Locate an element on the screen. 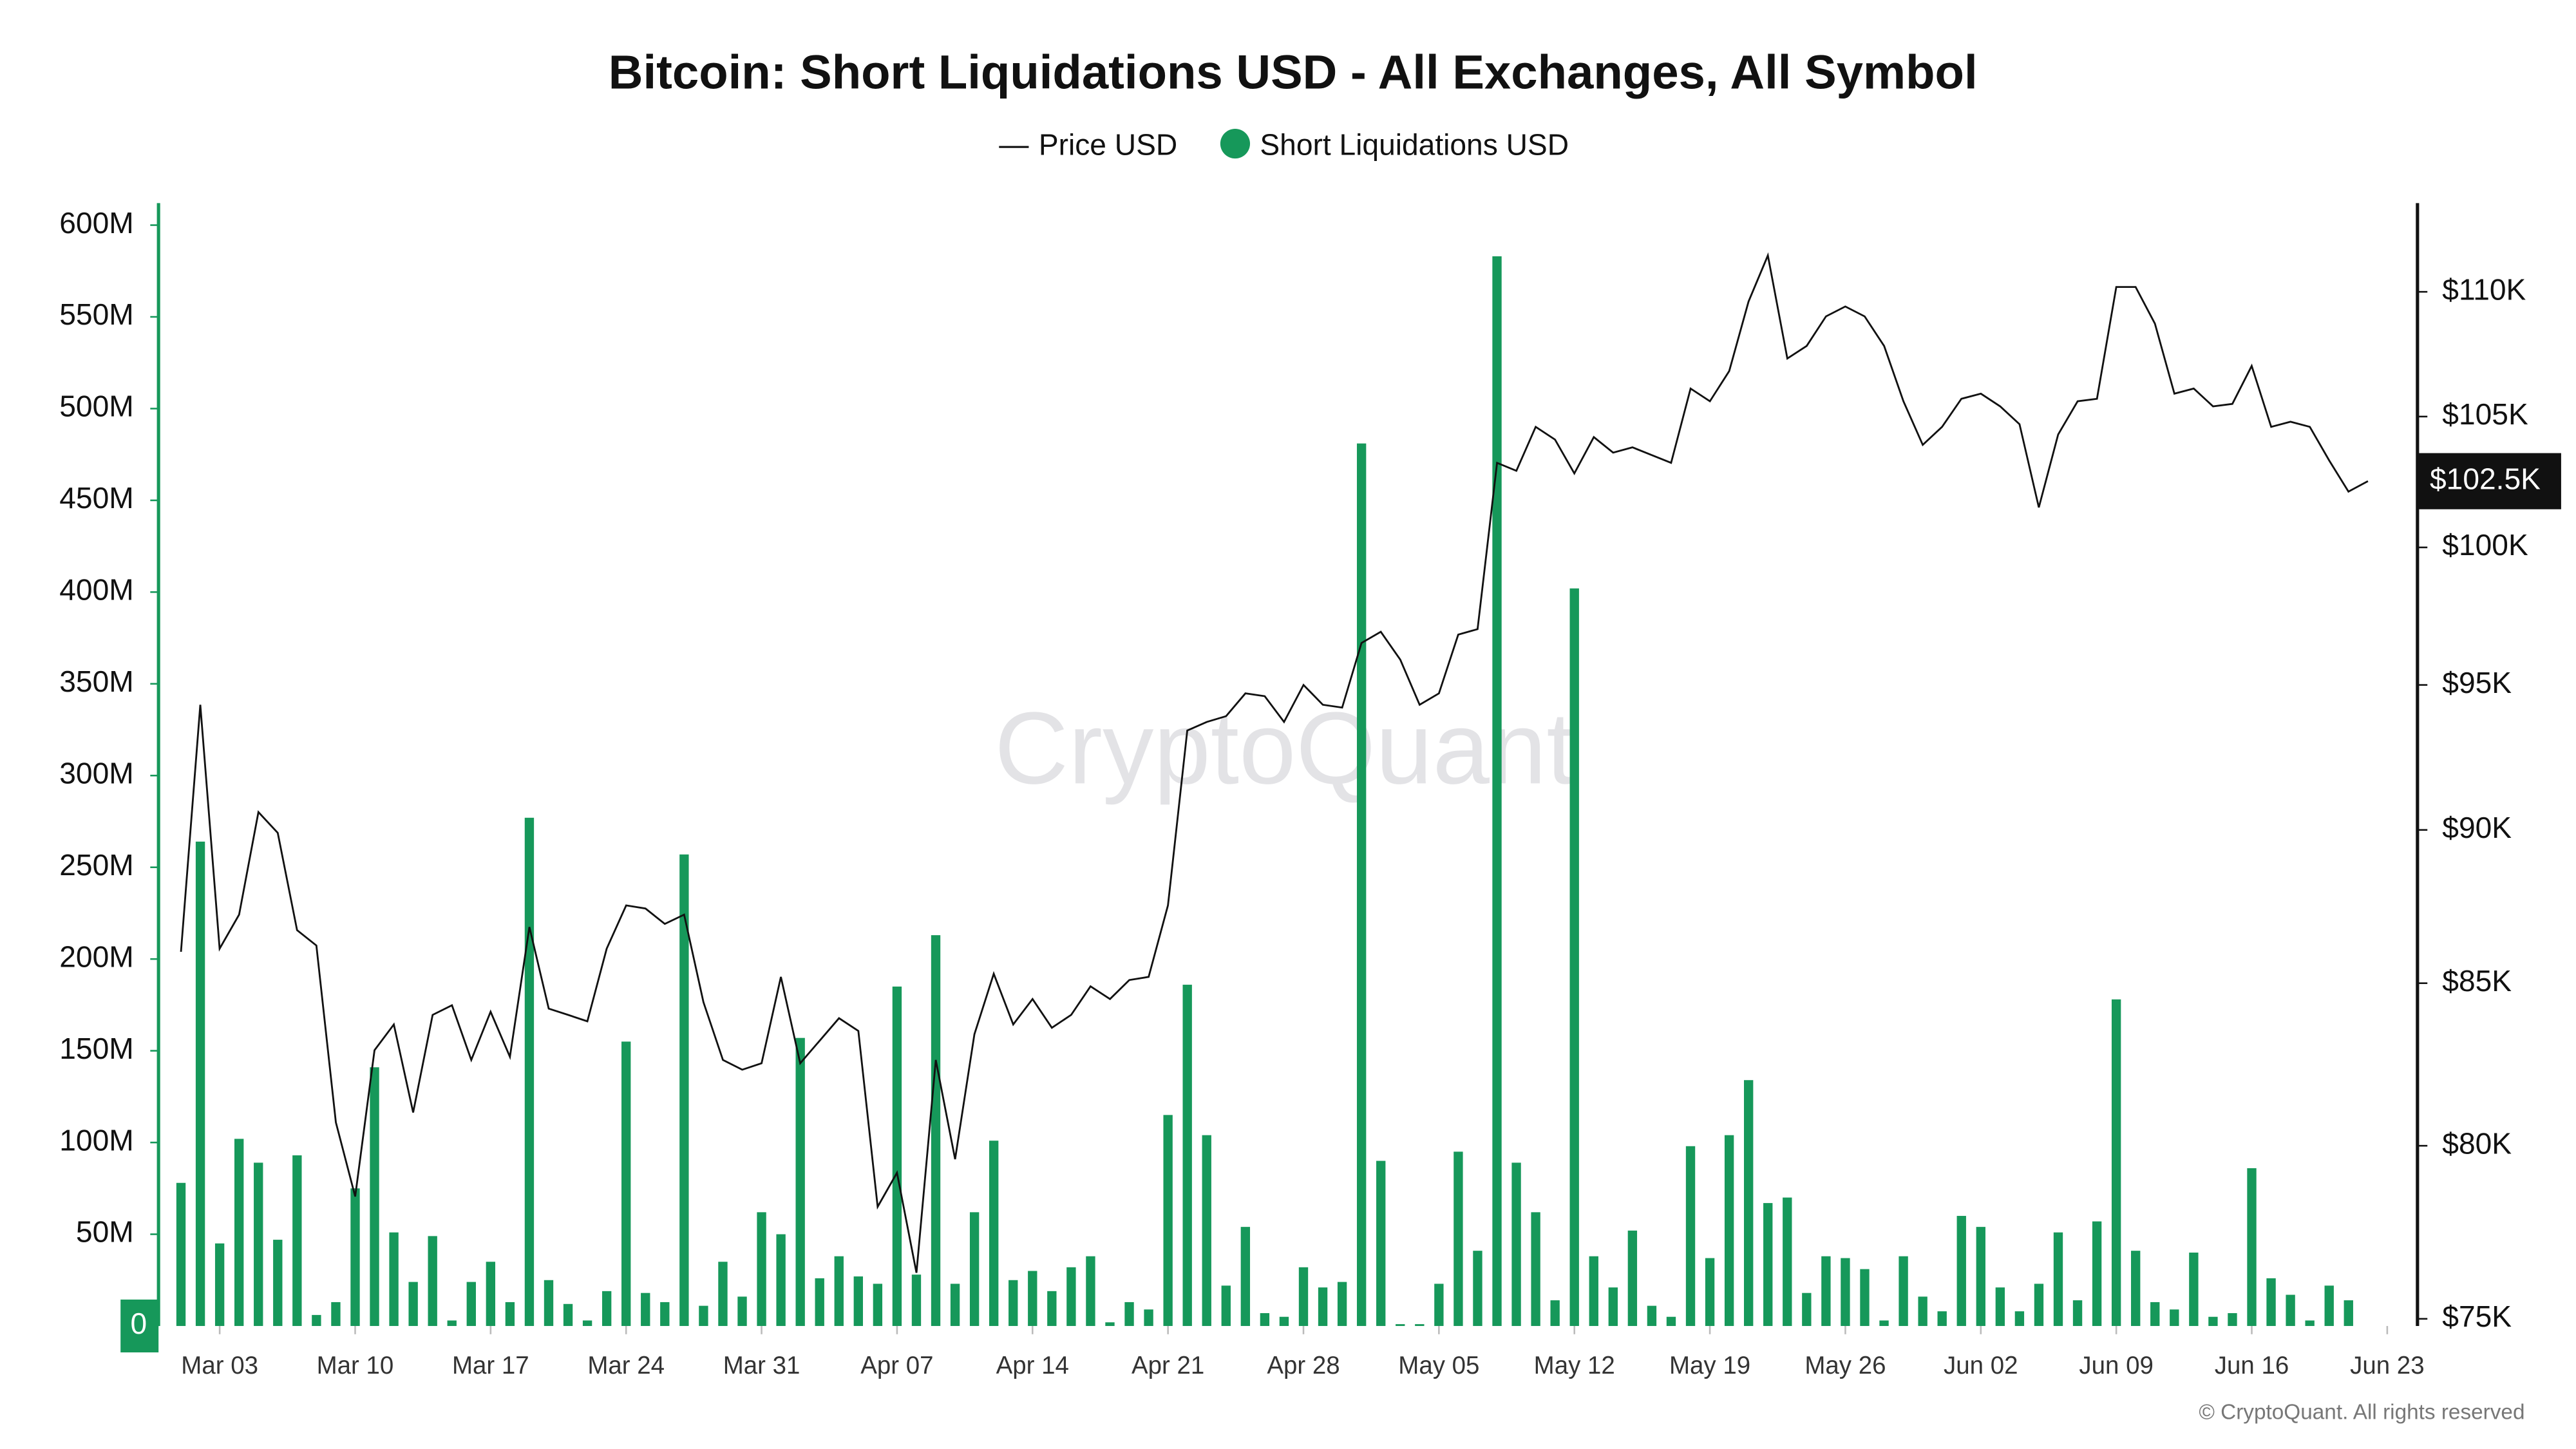  x-tick-label: May 12 is located at coordinates (1574, 1366).